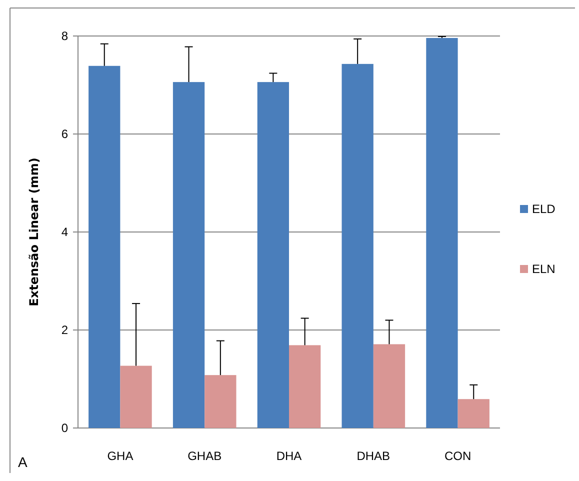 This screenshot has width=579, height=481. Describe the element at coordinates (34, 232) in the screenshot. I see `y-axis-title: Extensão Linear (mm)` at that location.